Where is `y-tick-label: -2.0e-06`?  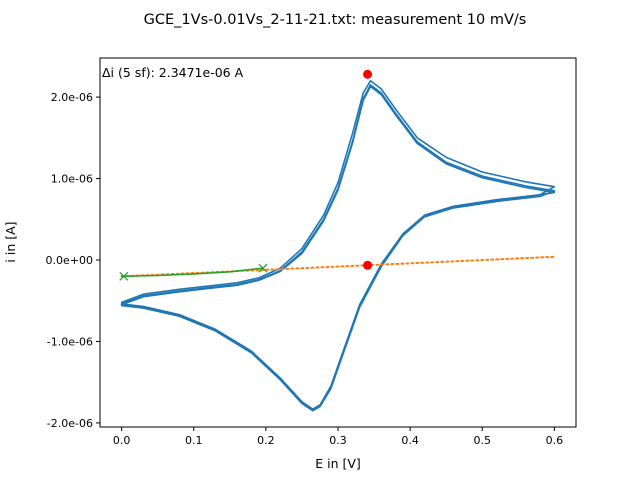 y-tick-label: -2.0e-06 is located at coordinates (70, 423).